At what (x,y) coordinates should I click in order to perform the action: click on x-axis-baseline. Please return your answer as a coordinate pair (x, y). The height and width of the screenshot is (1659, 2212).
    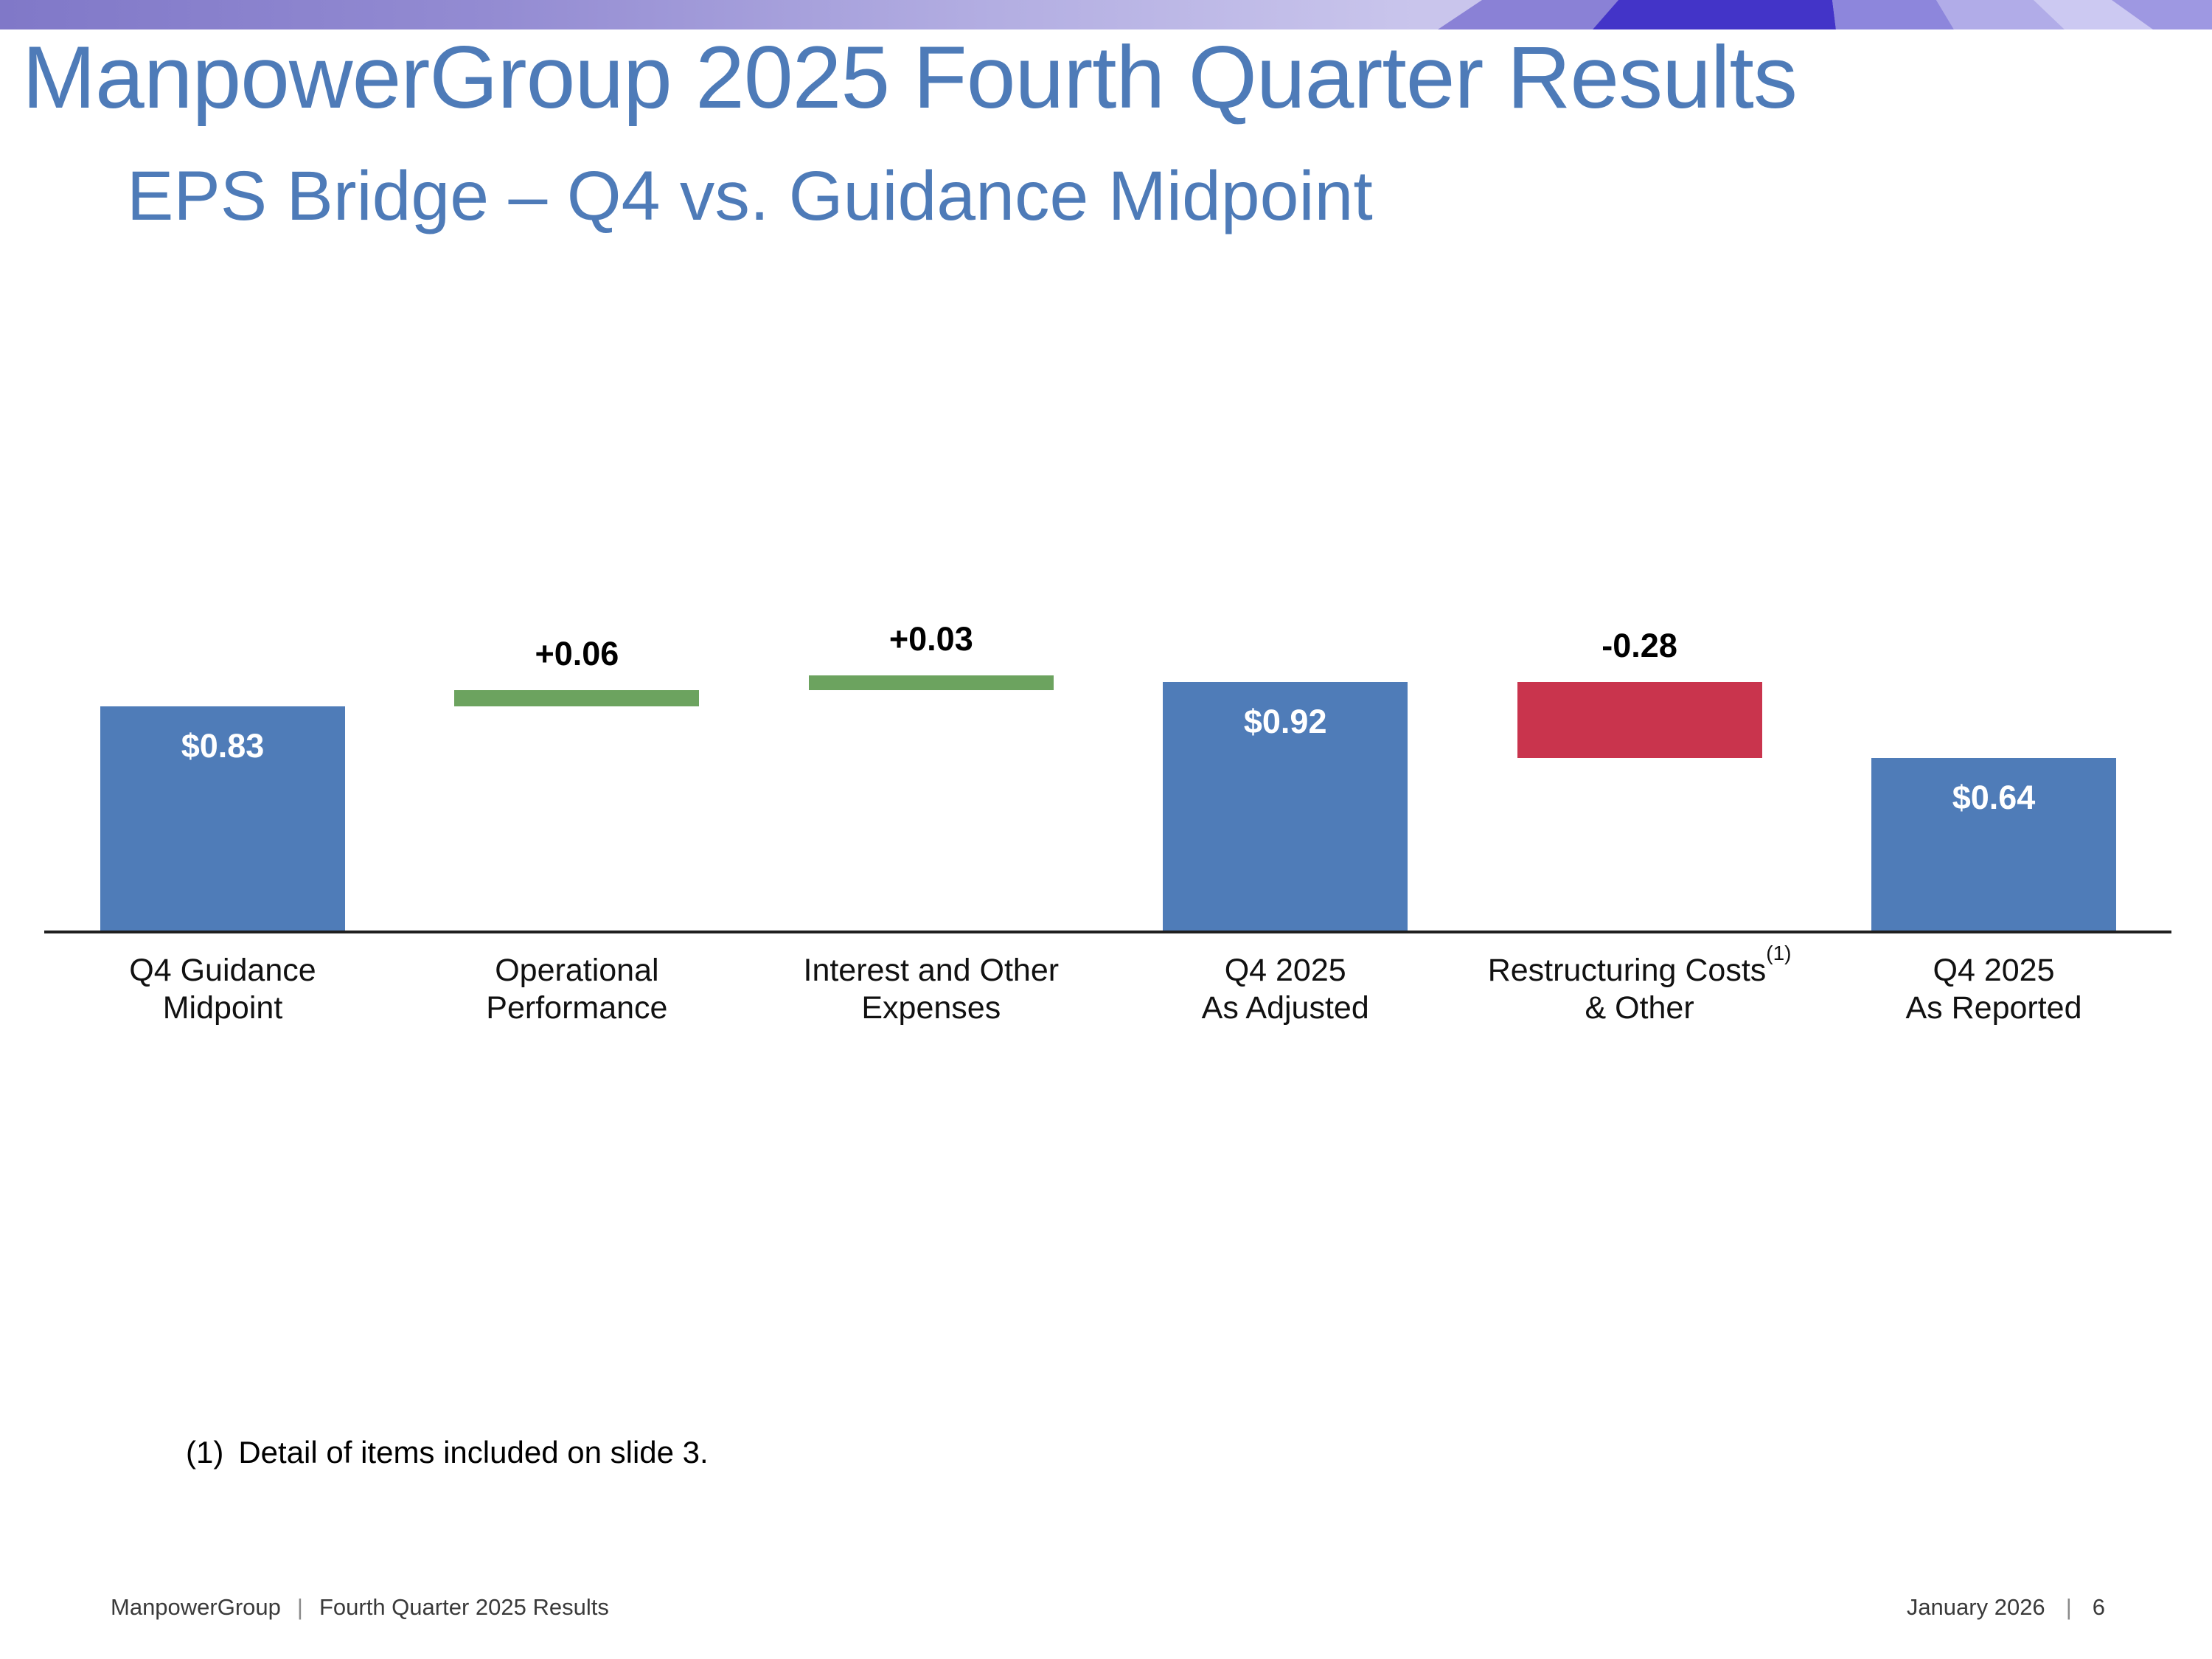
    Looking at the image, I should click on (1107, 932).